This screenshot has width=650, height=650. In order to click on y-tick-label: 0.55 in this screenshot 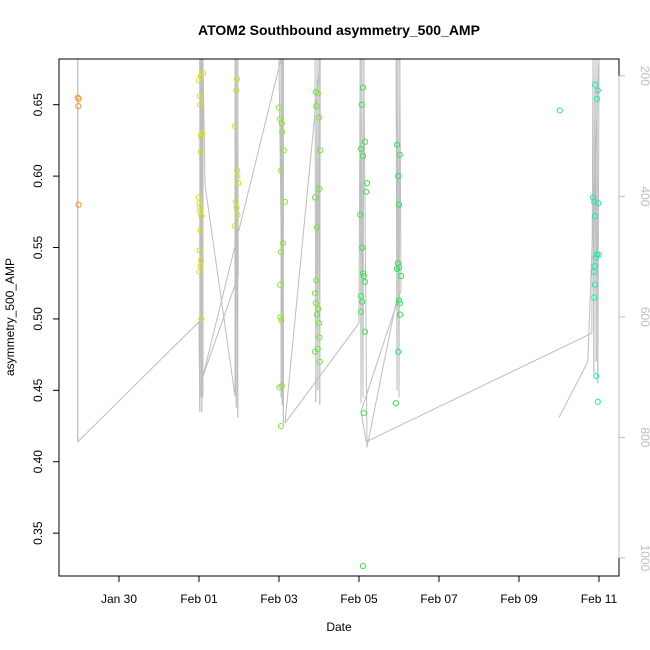, I will do `click(38, 248)`.